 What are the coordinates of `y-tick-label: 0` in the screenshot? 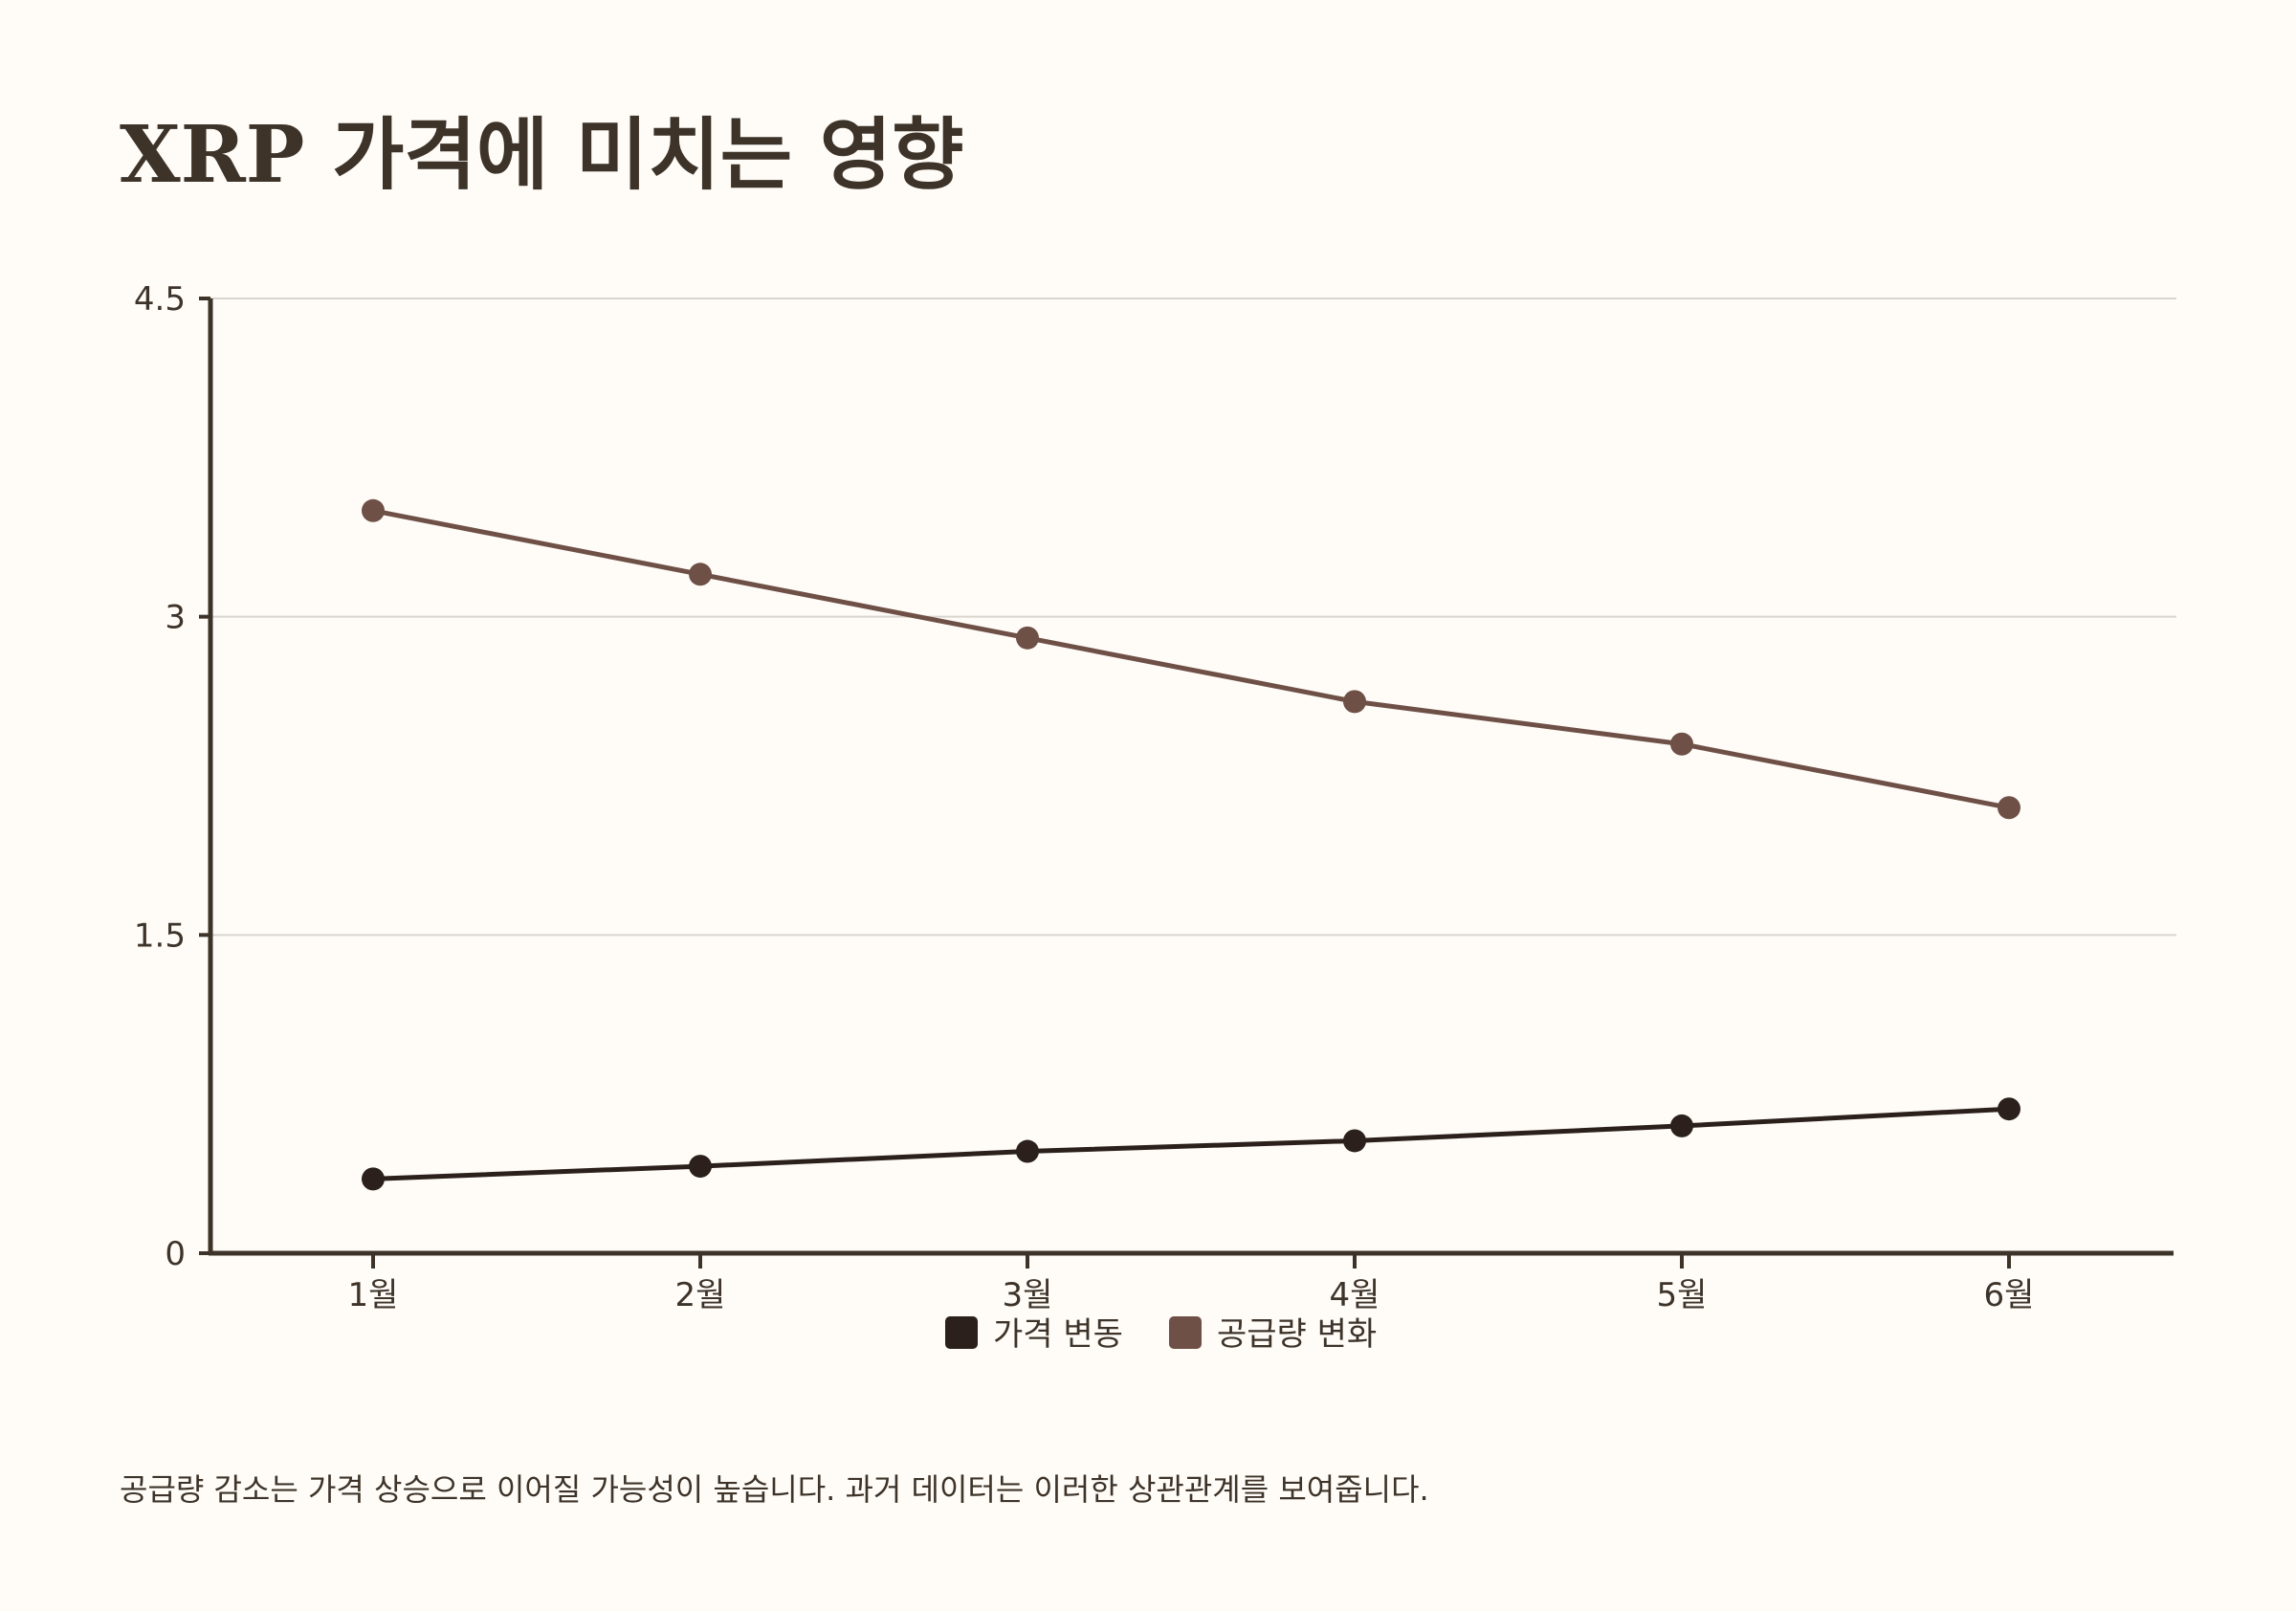 It's located at (175, 1254).